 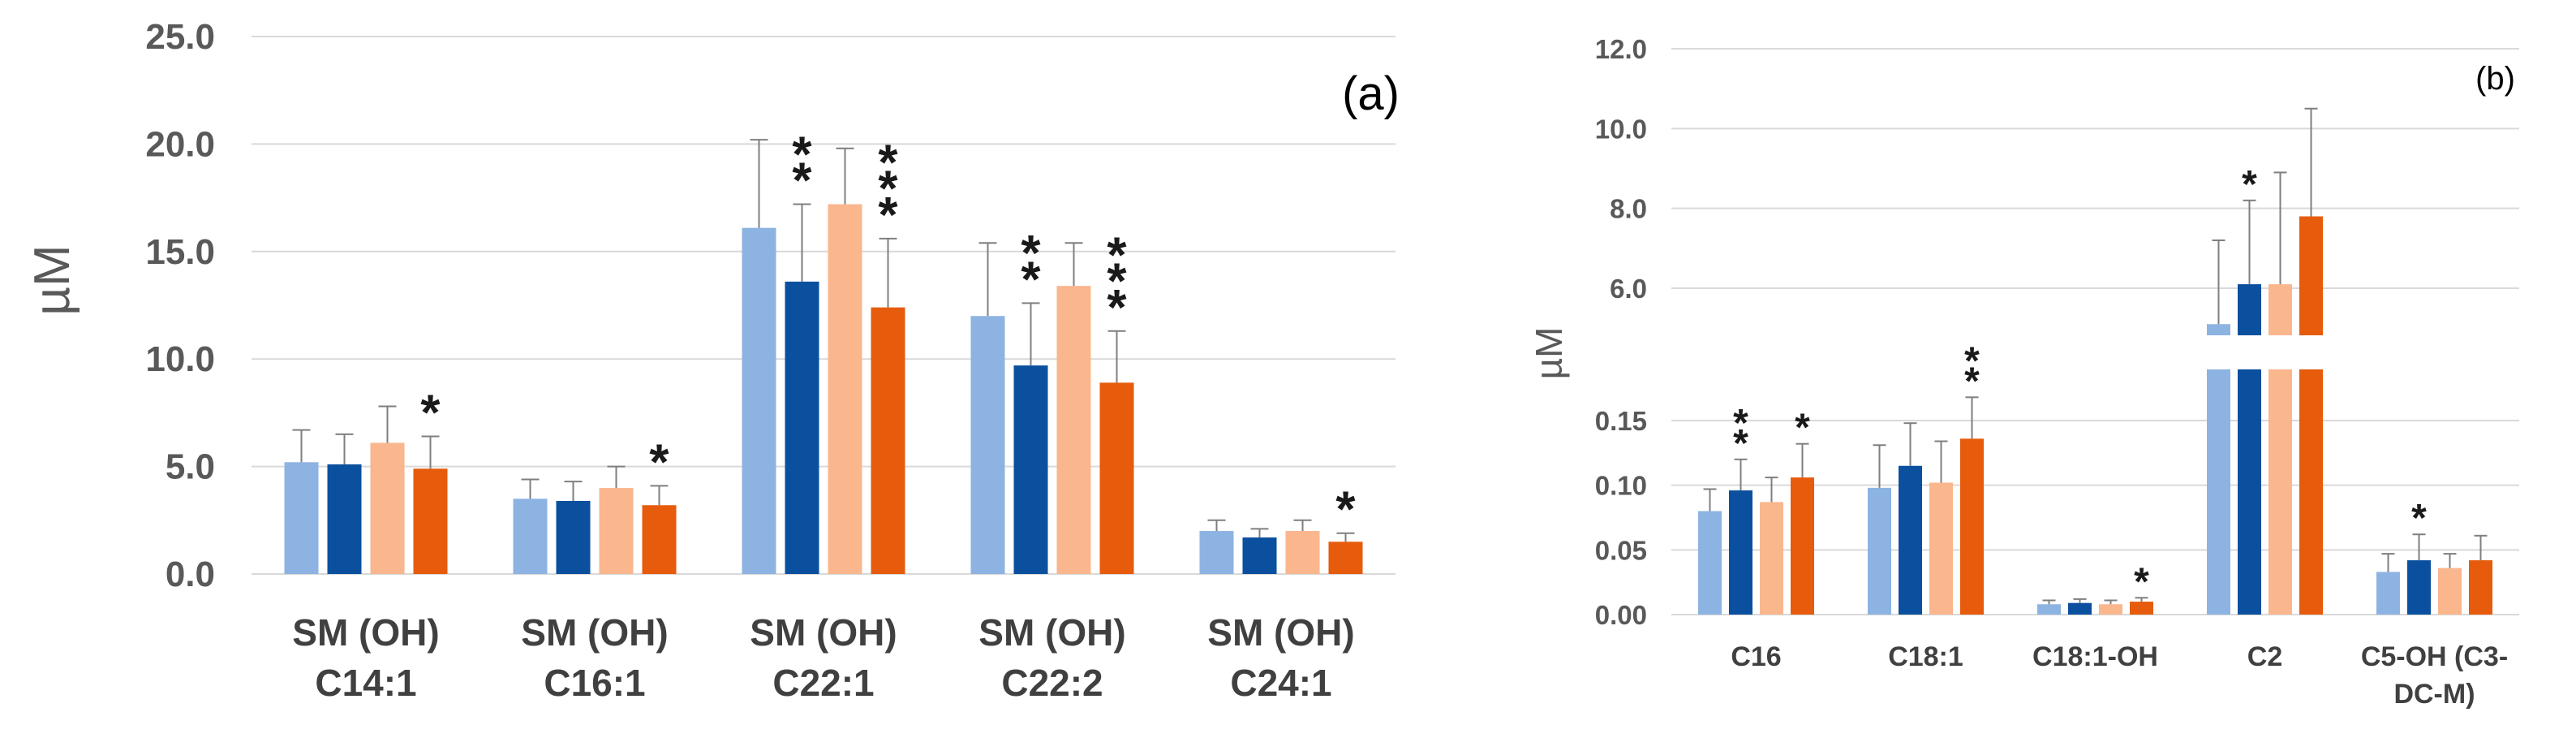 I want to click on y-tick-label: 12.0, so click(x=1621, y=49).